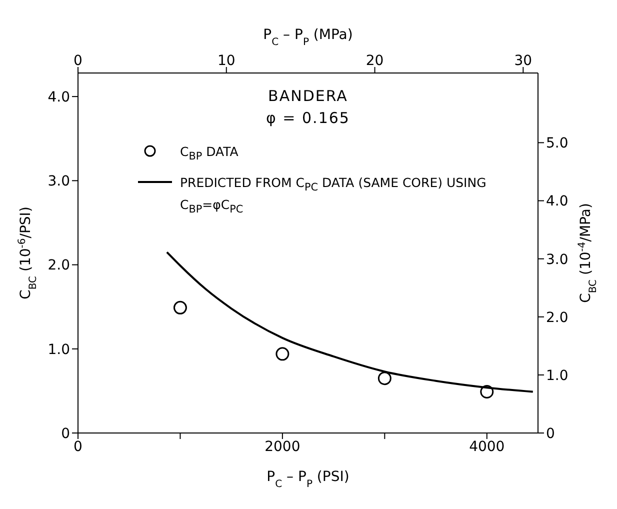  What do you see at coordinates (209, 153) in the screenshot?
I see `legend-label: C$_{BP}$ DATA` at bounding box center [209, 153].